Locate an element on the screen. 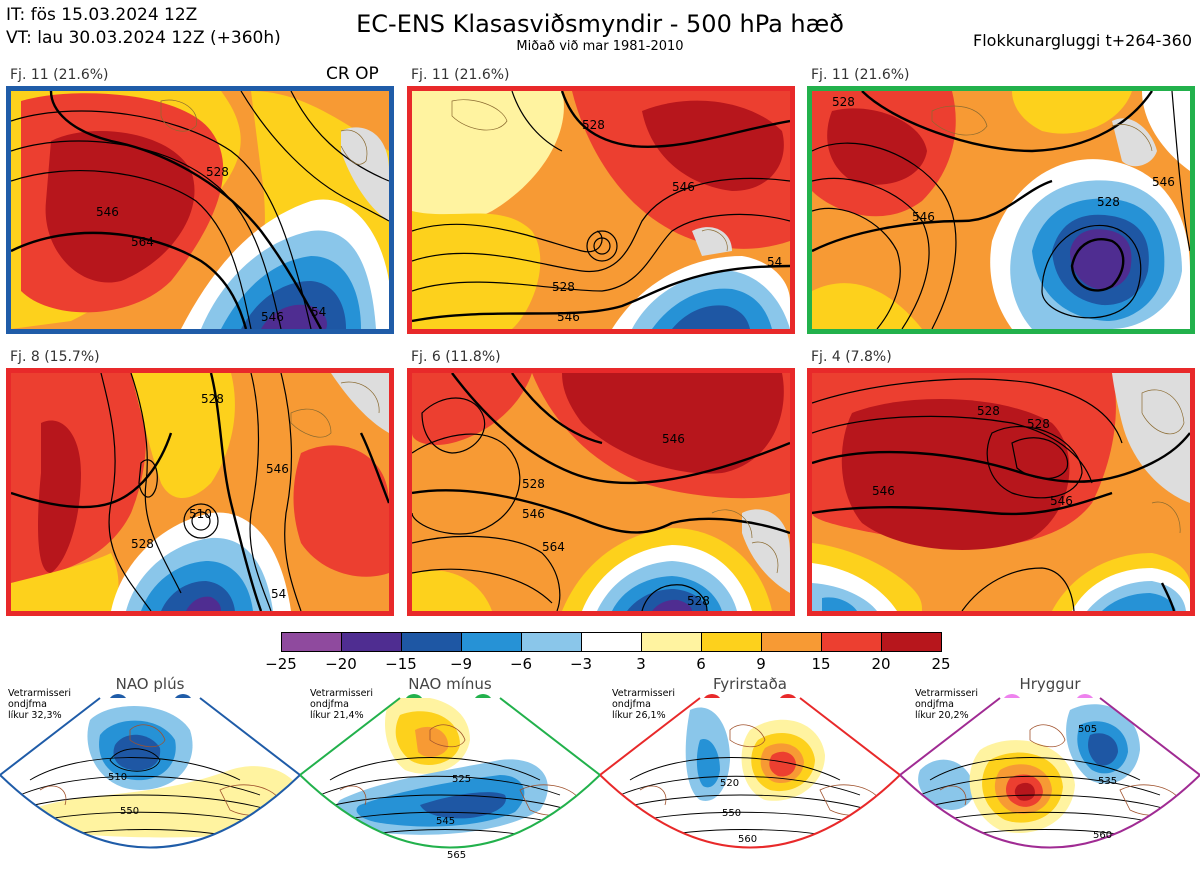 This screenshot has height=871, width=1200. regime-map-ridge: 505 535 560 is located at coordinates (1050, 780).